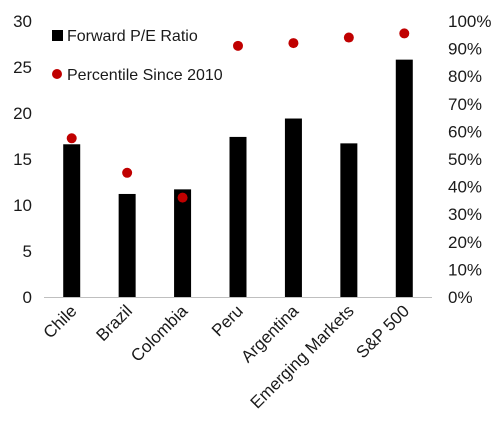  What do you see at coordinates (159, 333) in the screenshot?
I see `x-tick-label: Colombia` at bounding box center [159, 333].